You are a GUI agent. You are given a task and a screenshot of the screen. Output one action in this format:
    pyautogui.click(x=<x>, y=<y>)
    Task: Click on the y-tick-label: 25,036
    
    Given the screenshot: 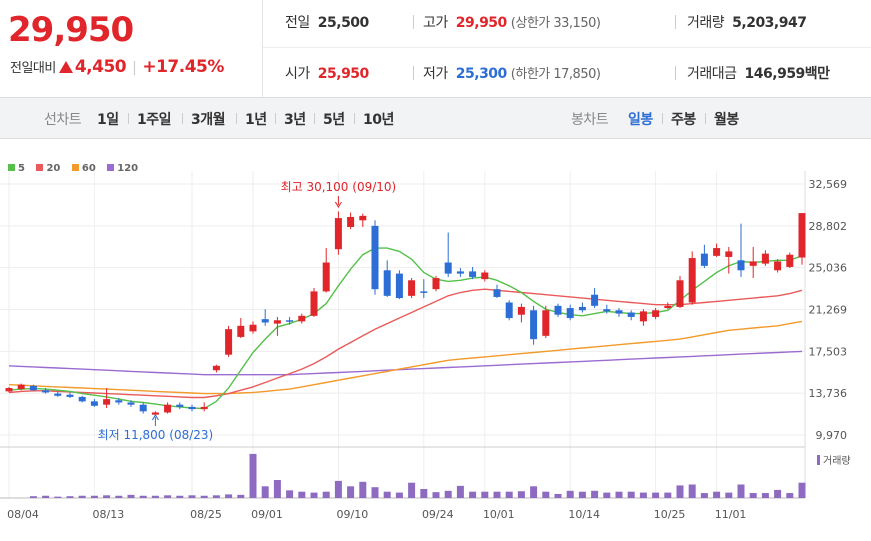 What is the action you would take?
    pyautogui.click(x=828, y=268)
    